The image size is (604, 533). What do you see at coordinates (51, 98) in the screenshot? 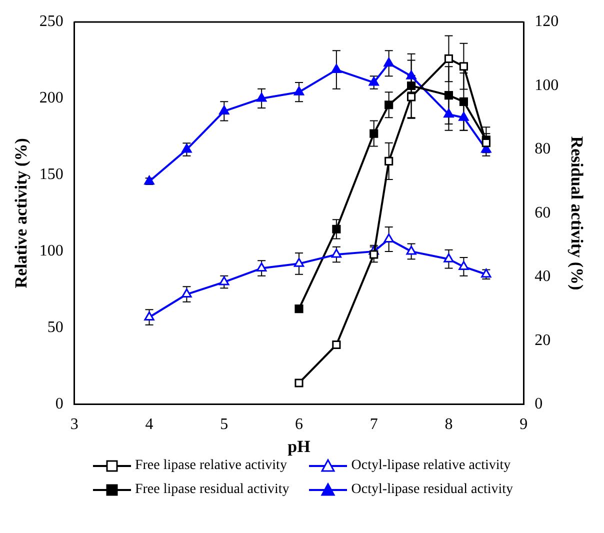
I see `y-tick-label: 200` at bounding box center [51, 98].